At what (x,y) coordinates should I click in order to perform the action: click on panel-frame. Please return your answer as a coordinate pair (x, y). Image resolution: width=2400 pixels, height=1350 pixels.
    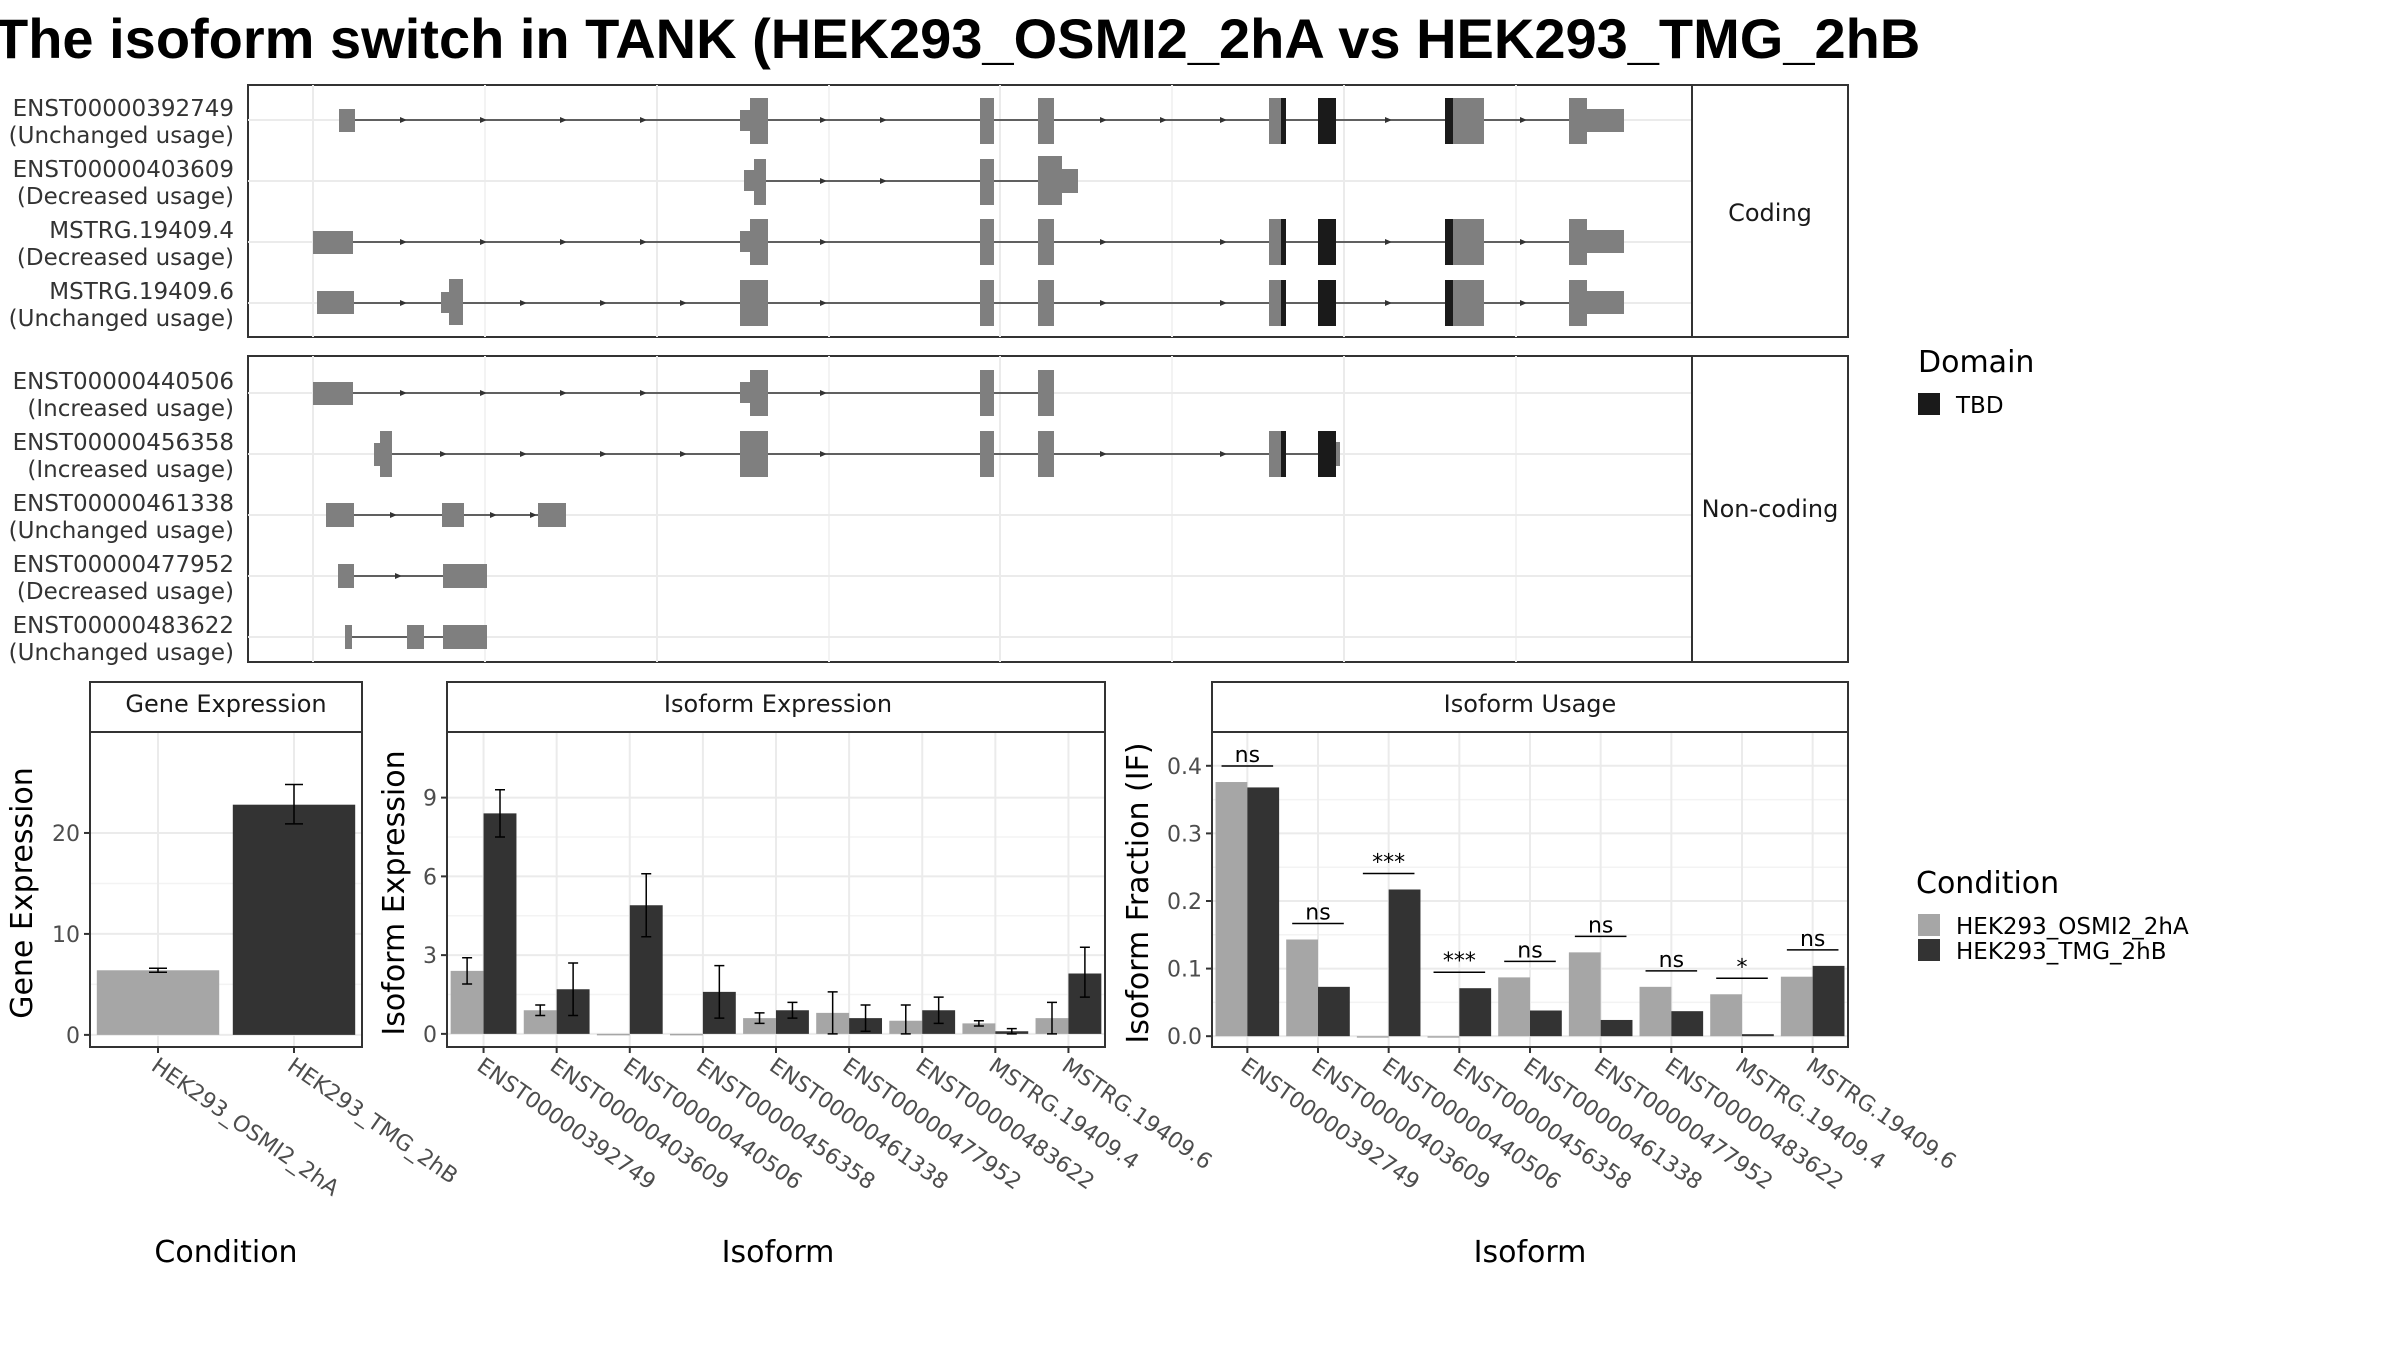
    Looking at the image, I should click on (226, 889).